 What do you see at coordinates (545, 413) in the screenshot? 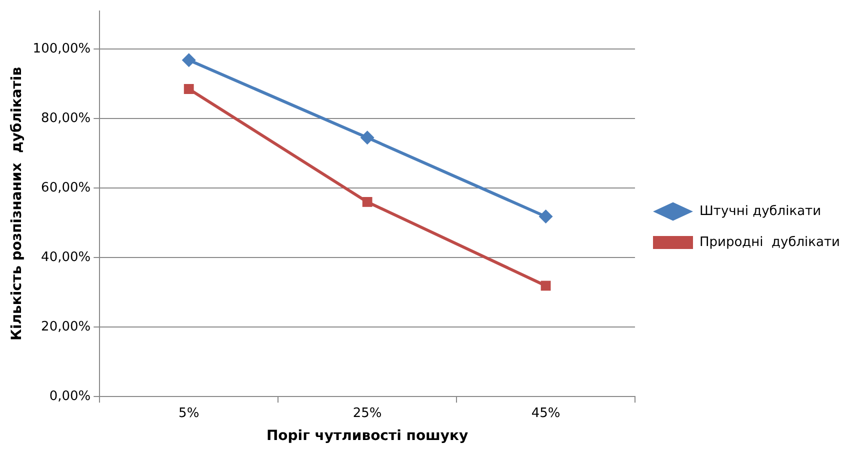
I see `x-tick-label: 45%` at bounding box center [545, 413].